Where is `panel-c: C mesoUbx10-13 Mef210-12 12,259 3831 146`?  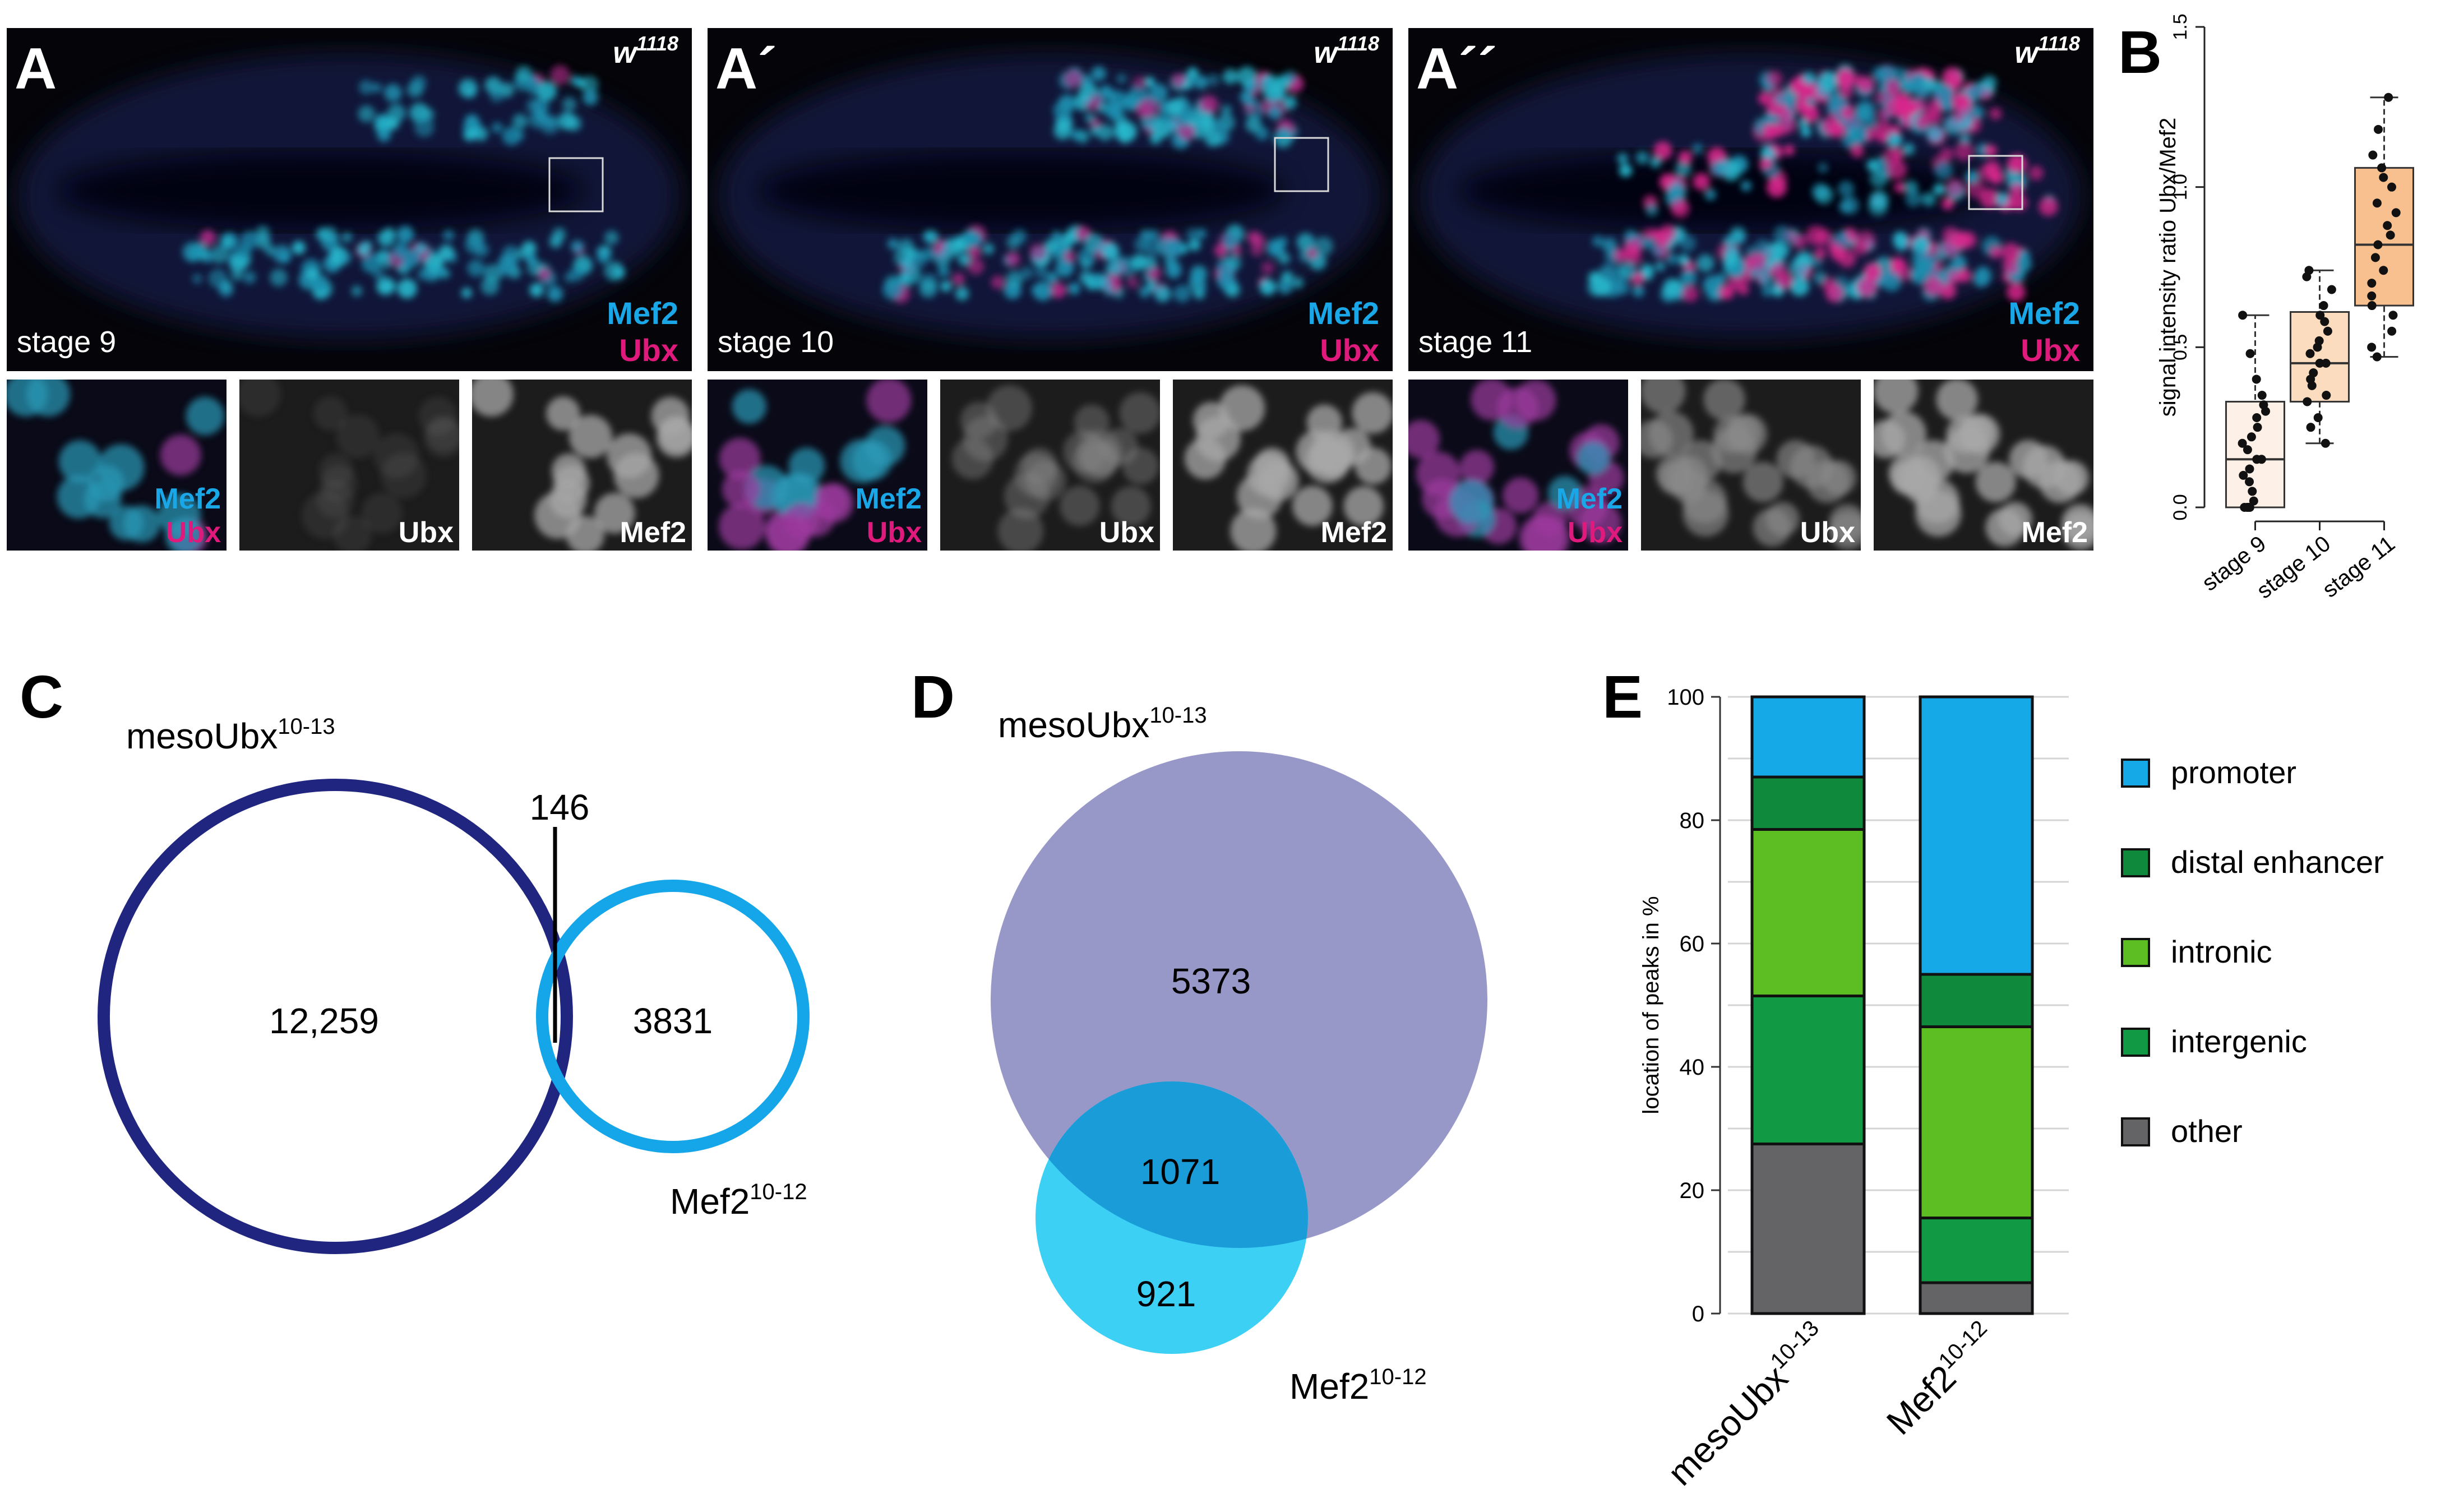
panel-c: C mesoUbx10-13 Mef210-12 12,259 3831 146 is located at coordinates (415, 959).